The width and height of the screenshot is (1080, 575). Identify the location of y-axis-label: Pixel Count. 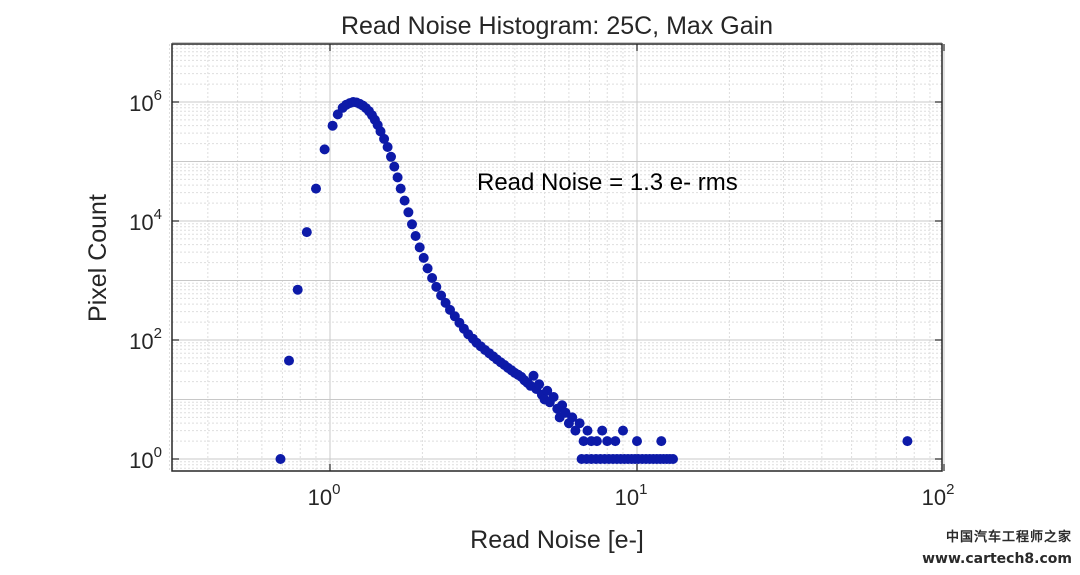
(98, 258).